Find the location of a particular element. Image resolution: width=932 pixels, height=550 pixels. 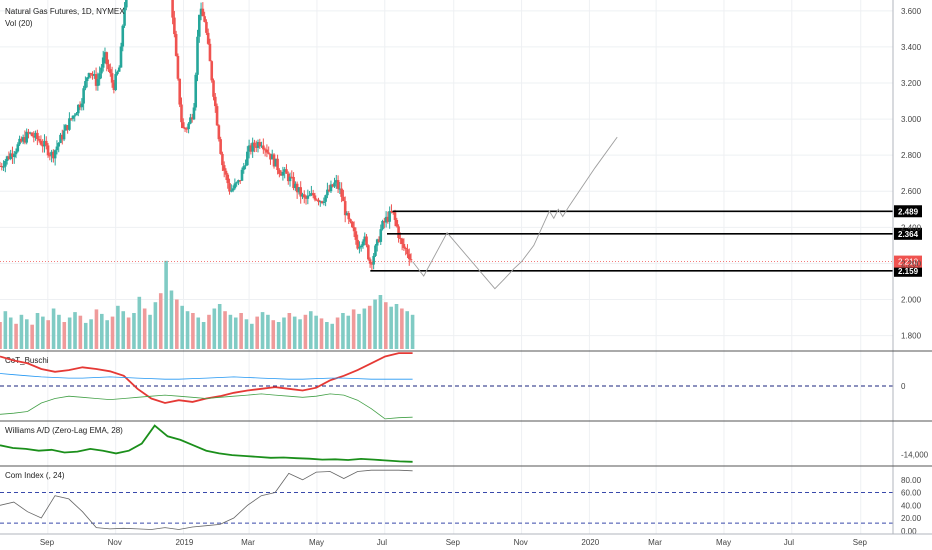

last-price-label: 2.210 is located at coordinates (908, 262).